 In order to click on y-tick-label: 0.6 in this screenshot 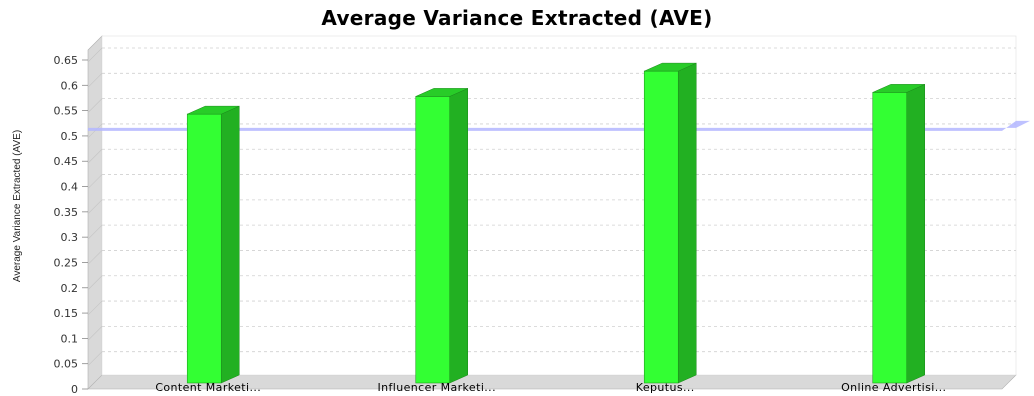, I will do `click(70, 85)`.